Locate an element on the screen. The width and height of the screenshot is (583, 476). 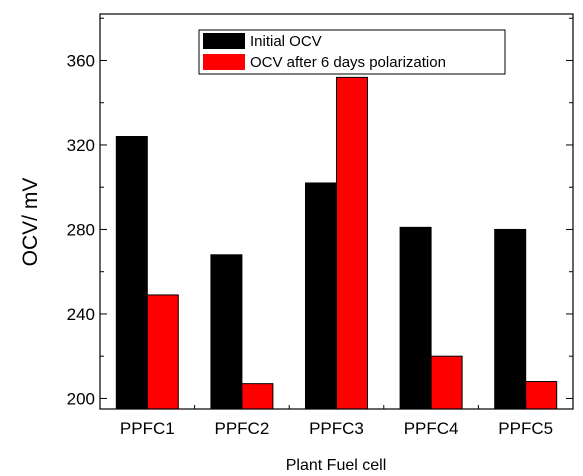
x-tick-label: PPFC5 is located at coordinates (525, 428).